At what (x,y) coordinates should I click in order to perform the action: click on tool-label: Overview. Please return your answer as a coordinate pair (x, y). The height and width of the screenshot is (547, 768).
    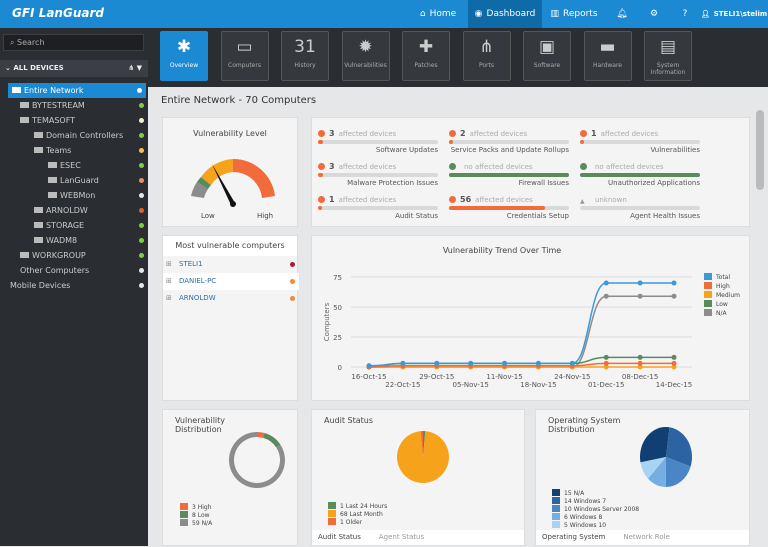
    Looking at the image, I should click on (184, 65).